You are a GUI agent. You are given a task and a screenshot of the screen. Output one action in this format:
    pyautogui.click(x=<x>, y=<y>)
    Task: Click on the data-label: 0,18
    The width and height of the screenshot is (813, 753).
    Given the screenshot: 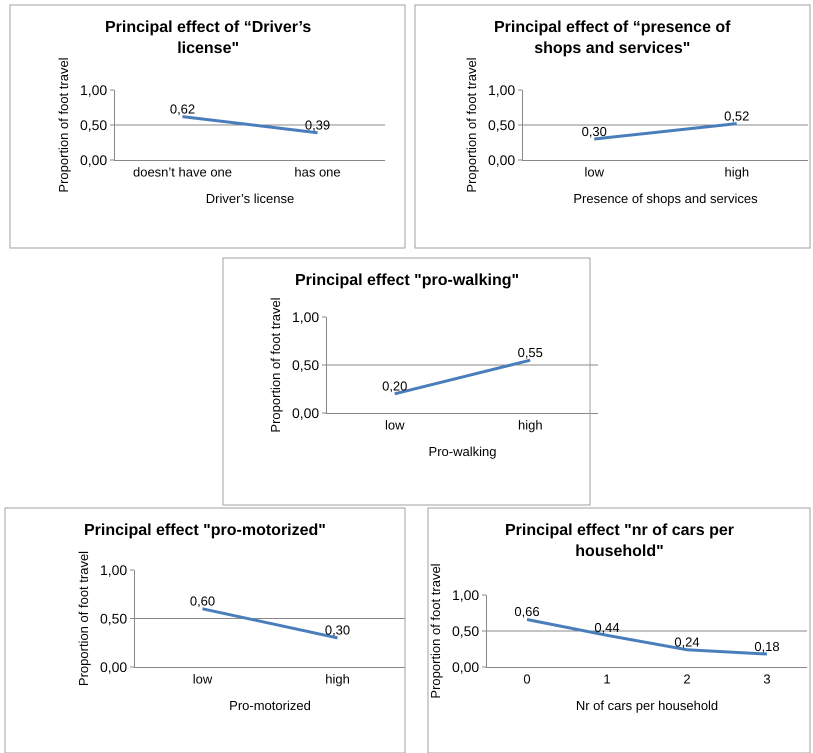 What is the action you would take?
    pyautogui.click(x=767, y=646)
    